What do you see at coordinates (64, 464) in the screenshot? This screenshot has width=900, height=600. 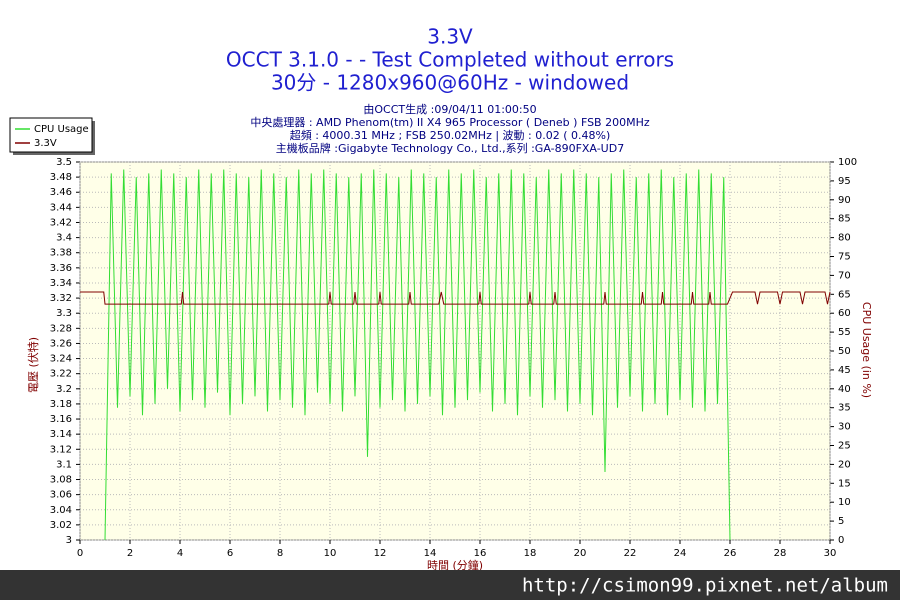 I see `y-tick-label: 3.1` at bounding box center [64, 464].